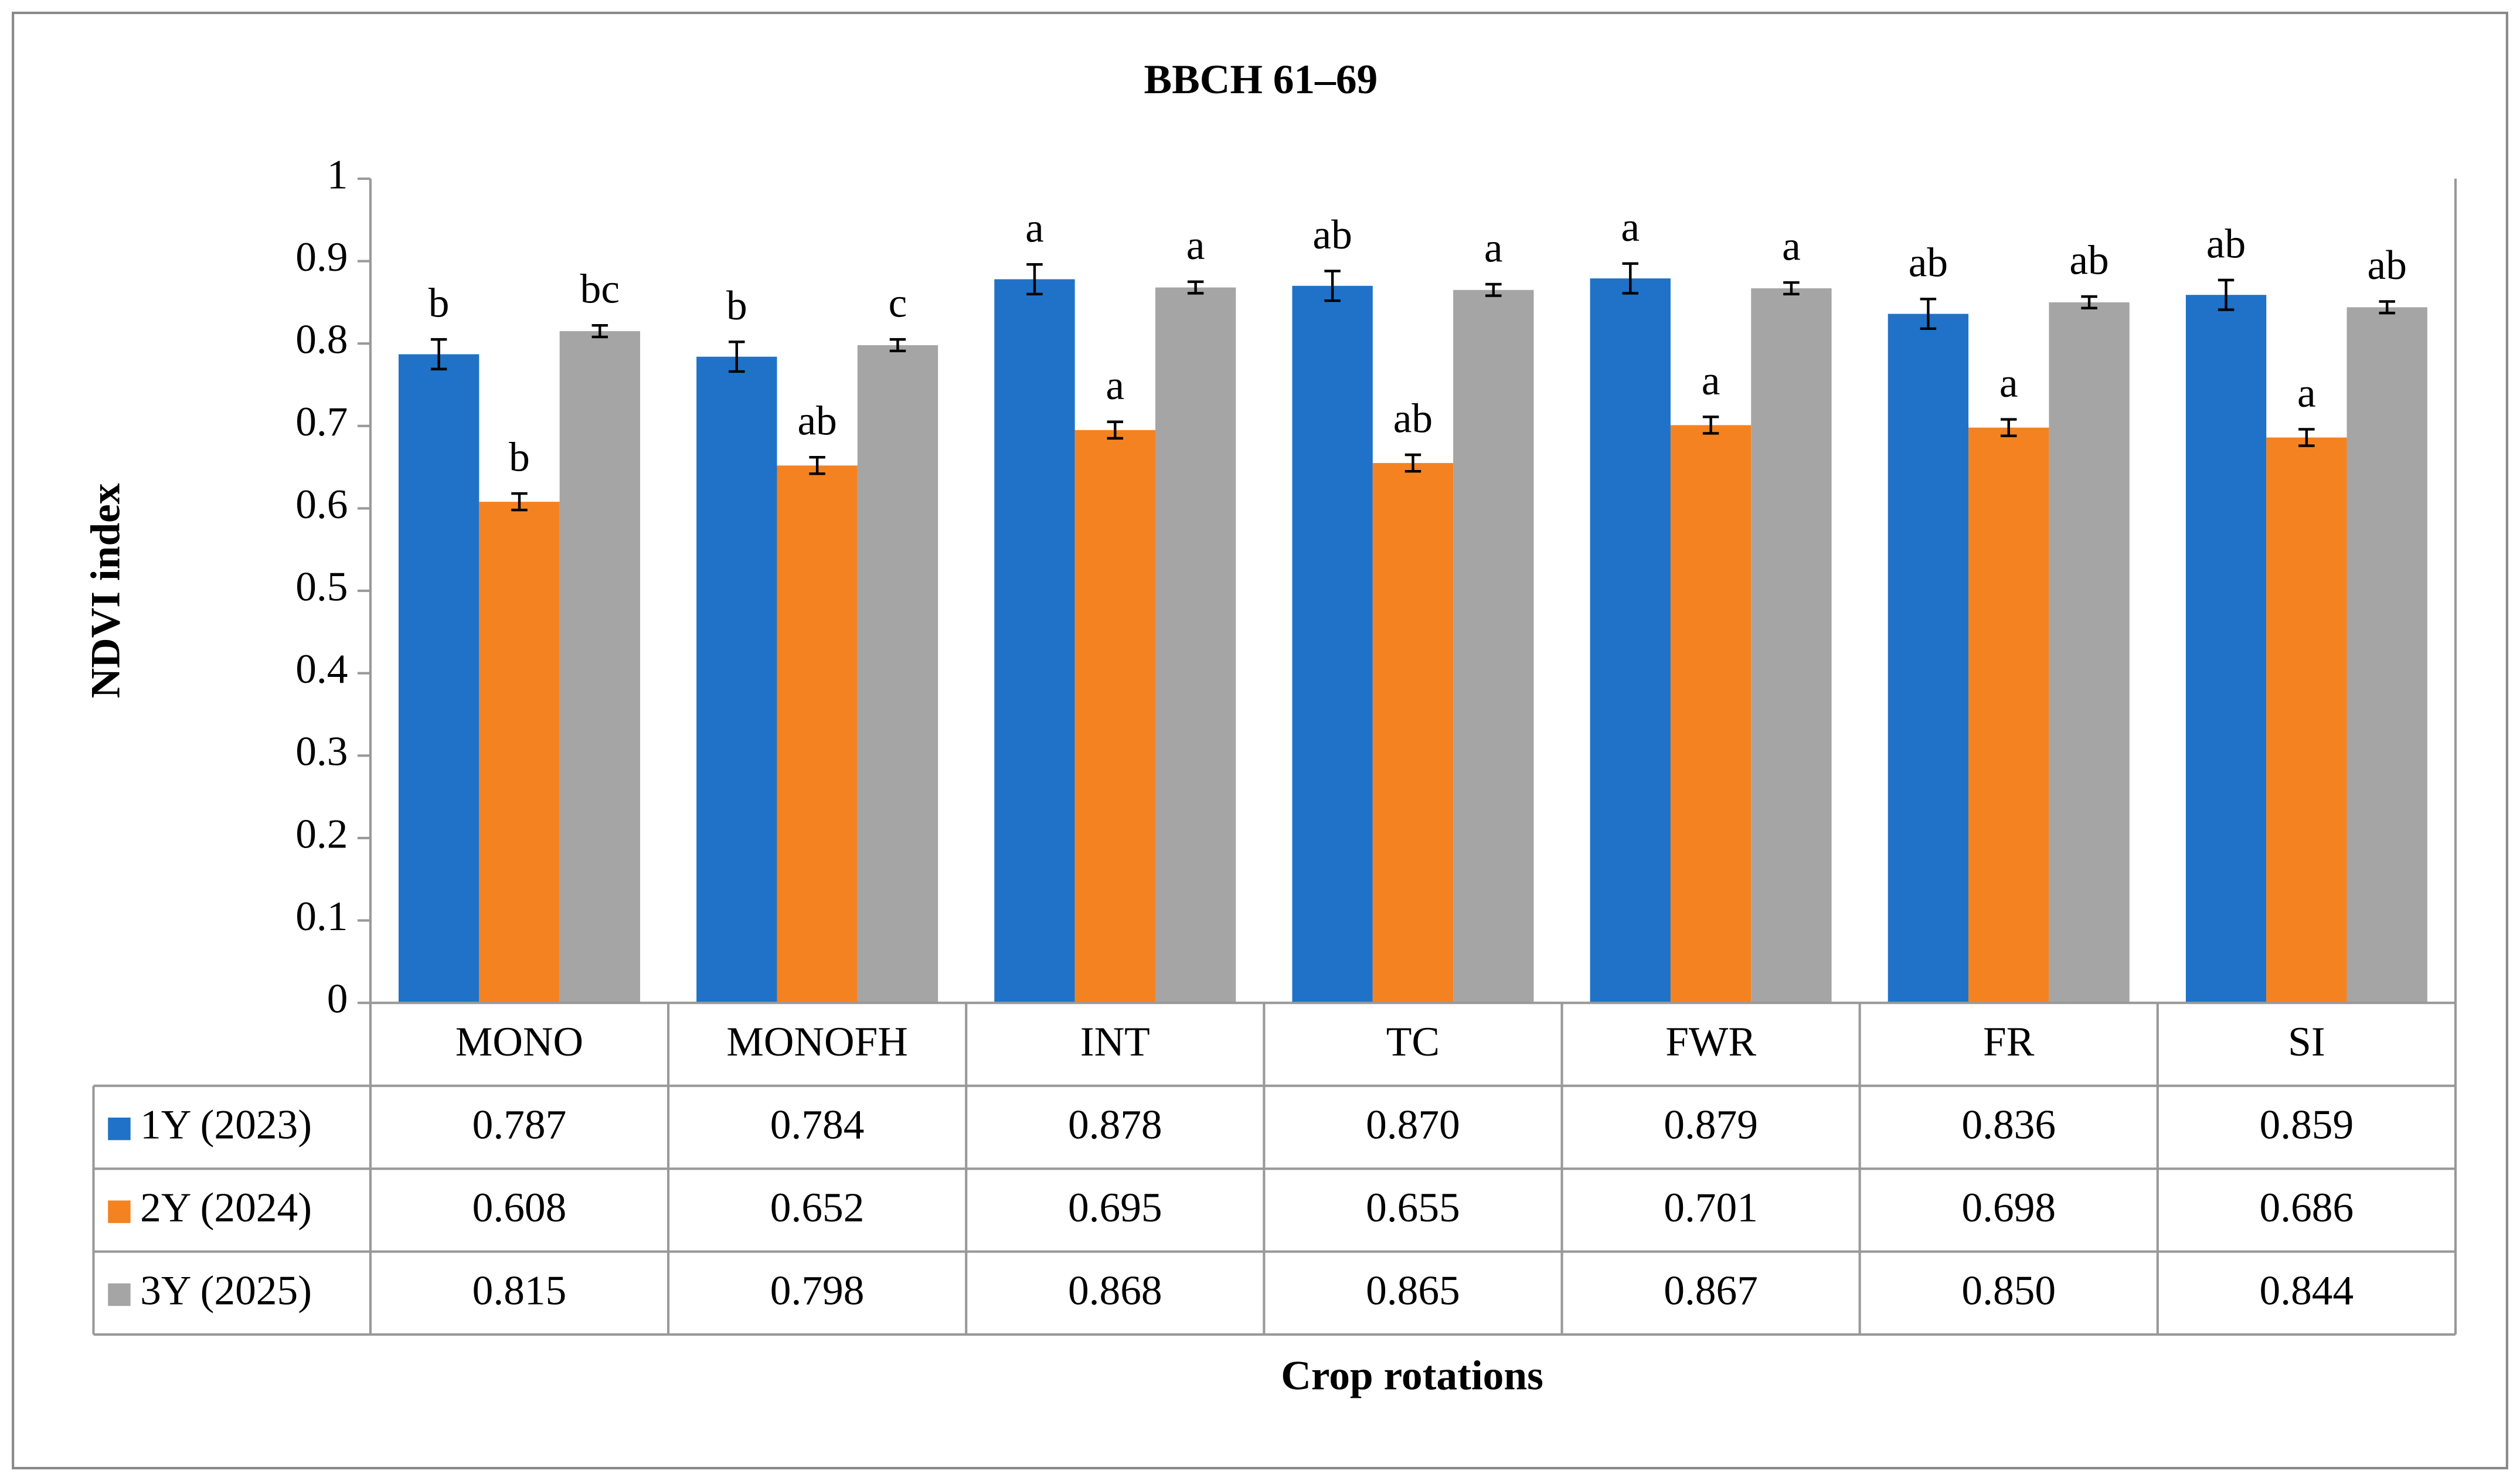 The width and height of the screenshot is (2520, 1481). What do you see at coordinates (321, 422) in the screenshot?
I see `y-tick-label: 0.7` at bounding box center [321, 422].